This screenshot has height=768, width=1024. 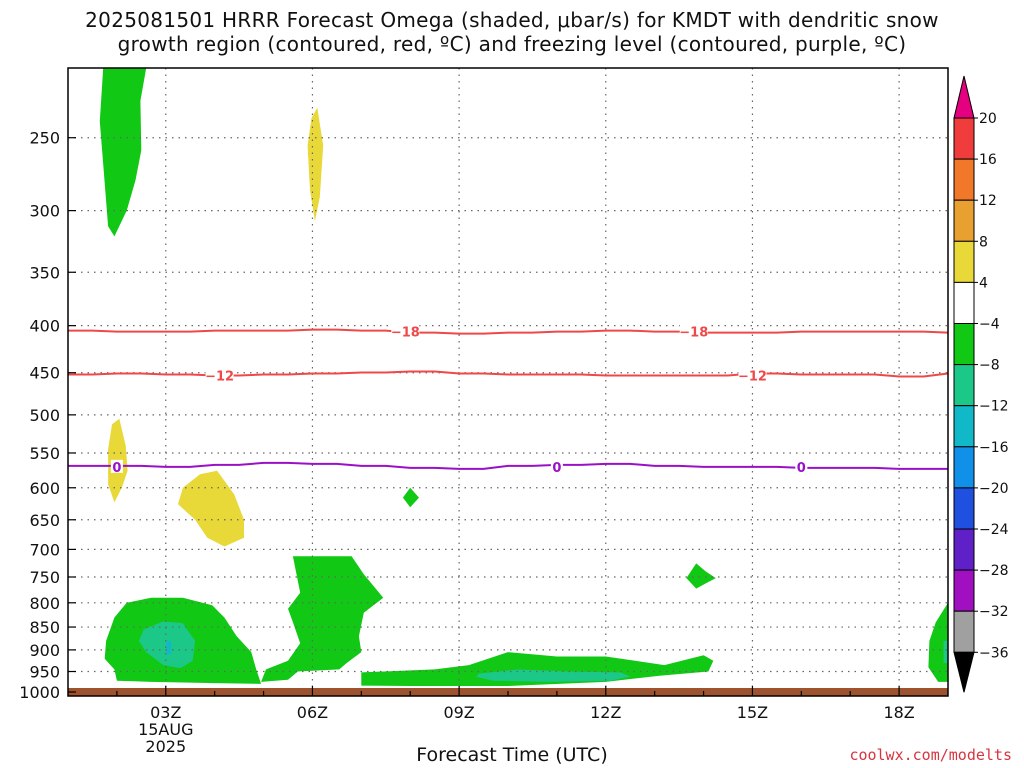 I want to click on y-tick-label-600: 600, so click(x=44, y=488).